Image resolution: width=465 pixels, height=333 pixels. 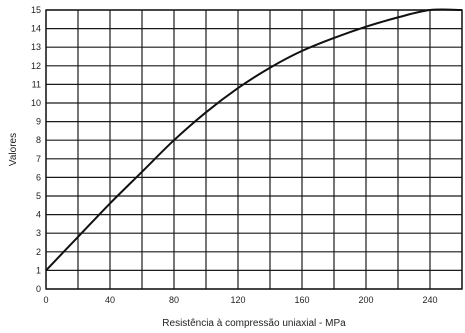 I want to click on y-tick-label: 0, so click(x=38, y=289).